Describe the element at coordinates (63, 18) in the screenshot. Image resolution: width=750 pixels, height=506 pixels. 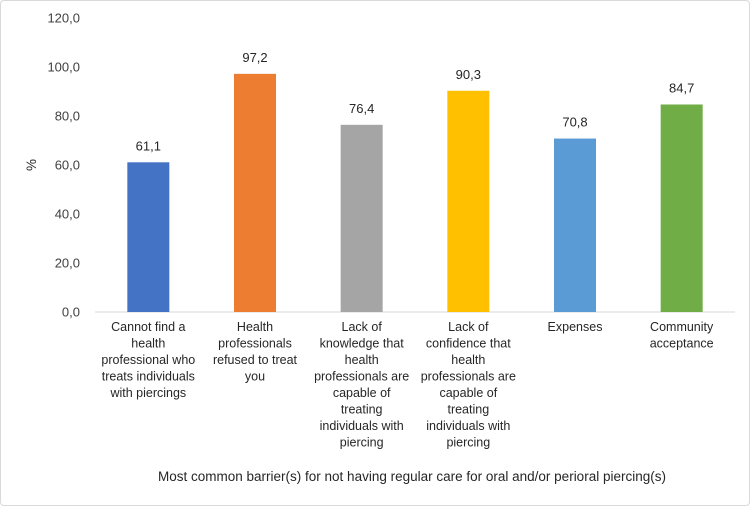
I see `y-tick-label: 120,0` at that location.